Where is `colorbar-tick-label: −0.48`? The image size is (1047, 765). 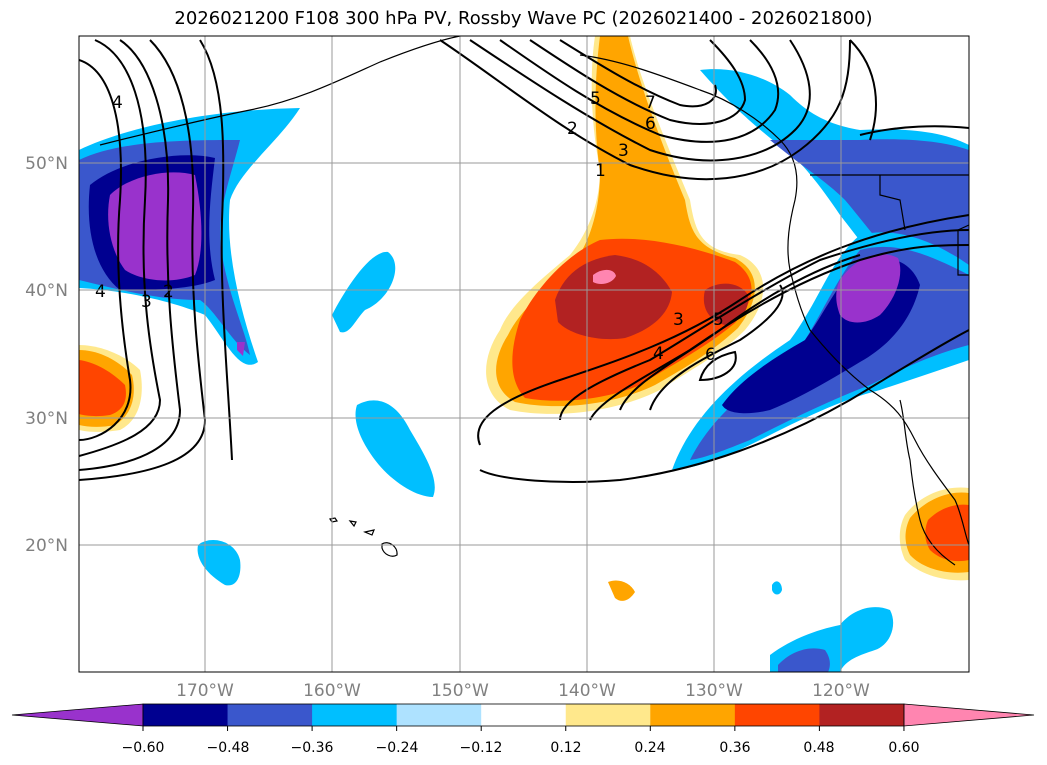 colorbar-tick-label: −0.48 is located at coordinates (228, 748).